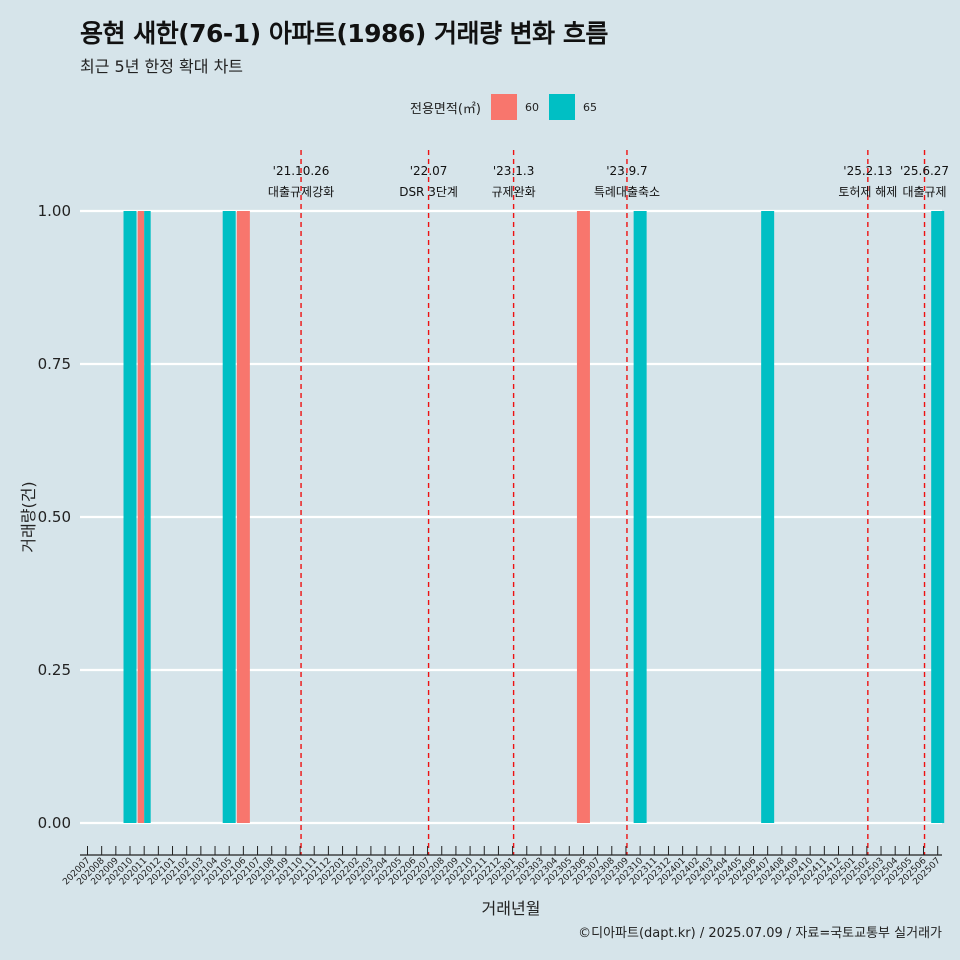 The height and width of the screenshot is (960, 960). Describe the element at coordinates (54, 823) in the screenshot. I see `y-tick-label: 0.00` at that location.